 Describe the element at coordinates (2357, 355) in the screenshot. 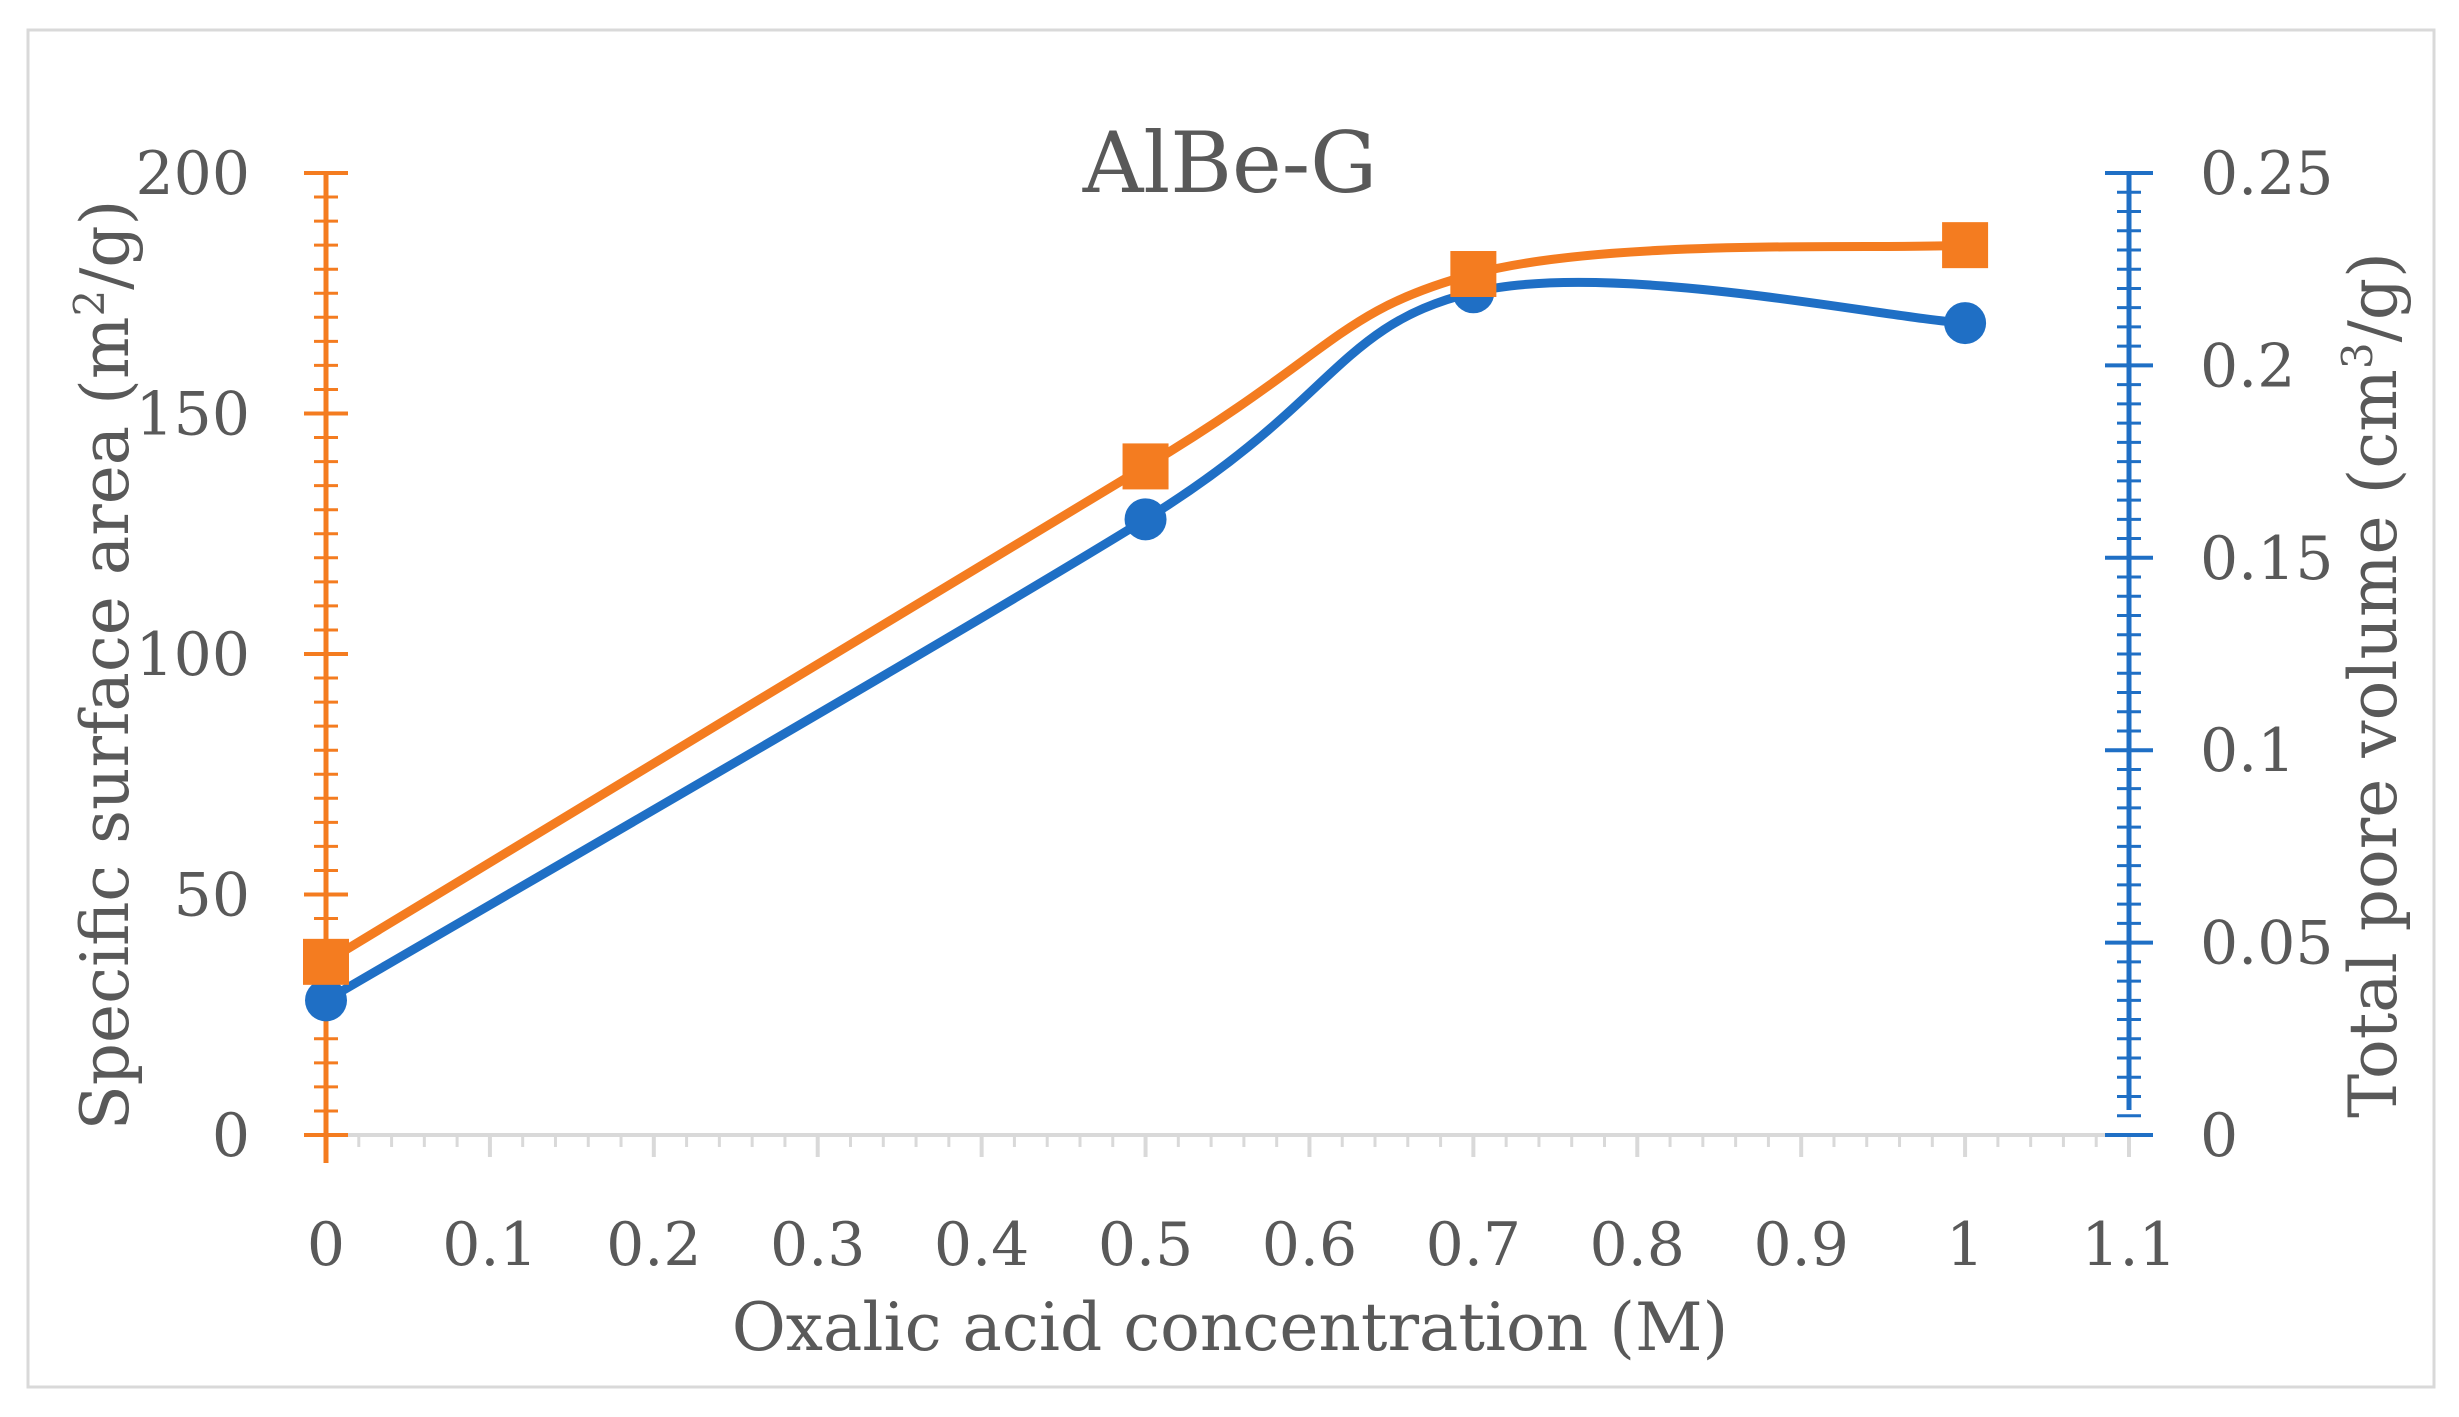

I see `right-y-axis-label-sup: 3` at that location.